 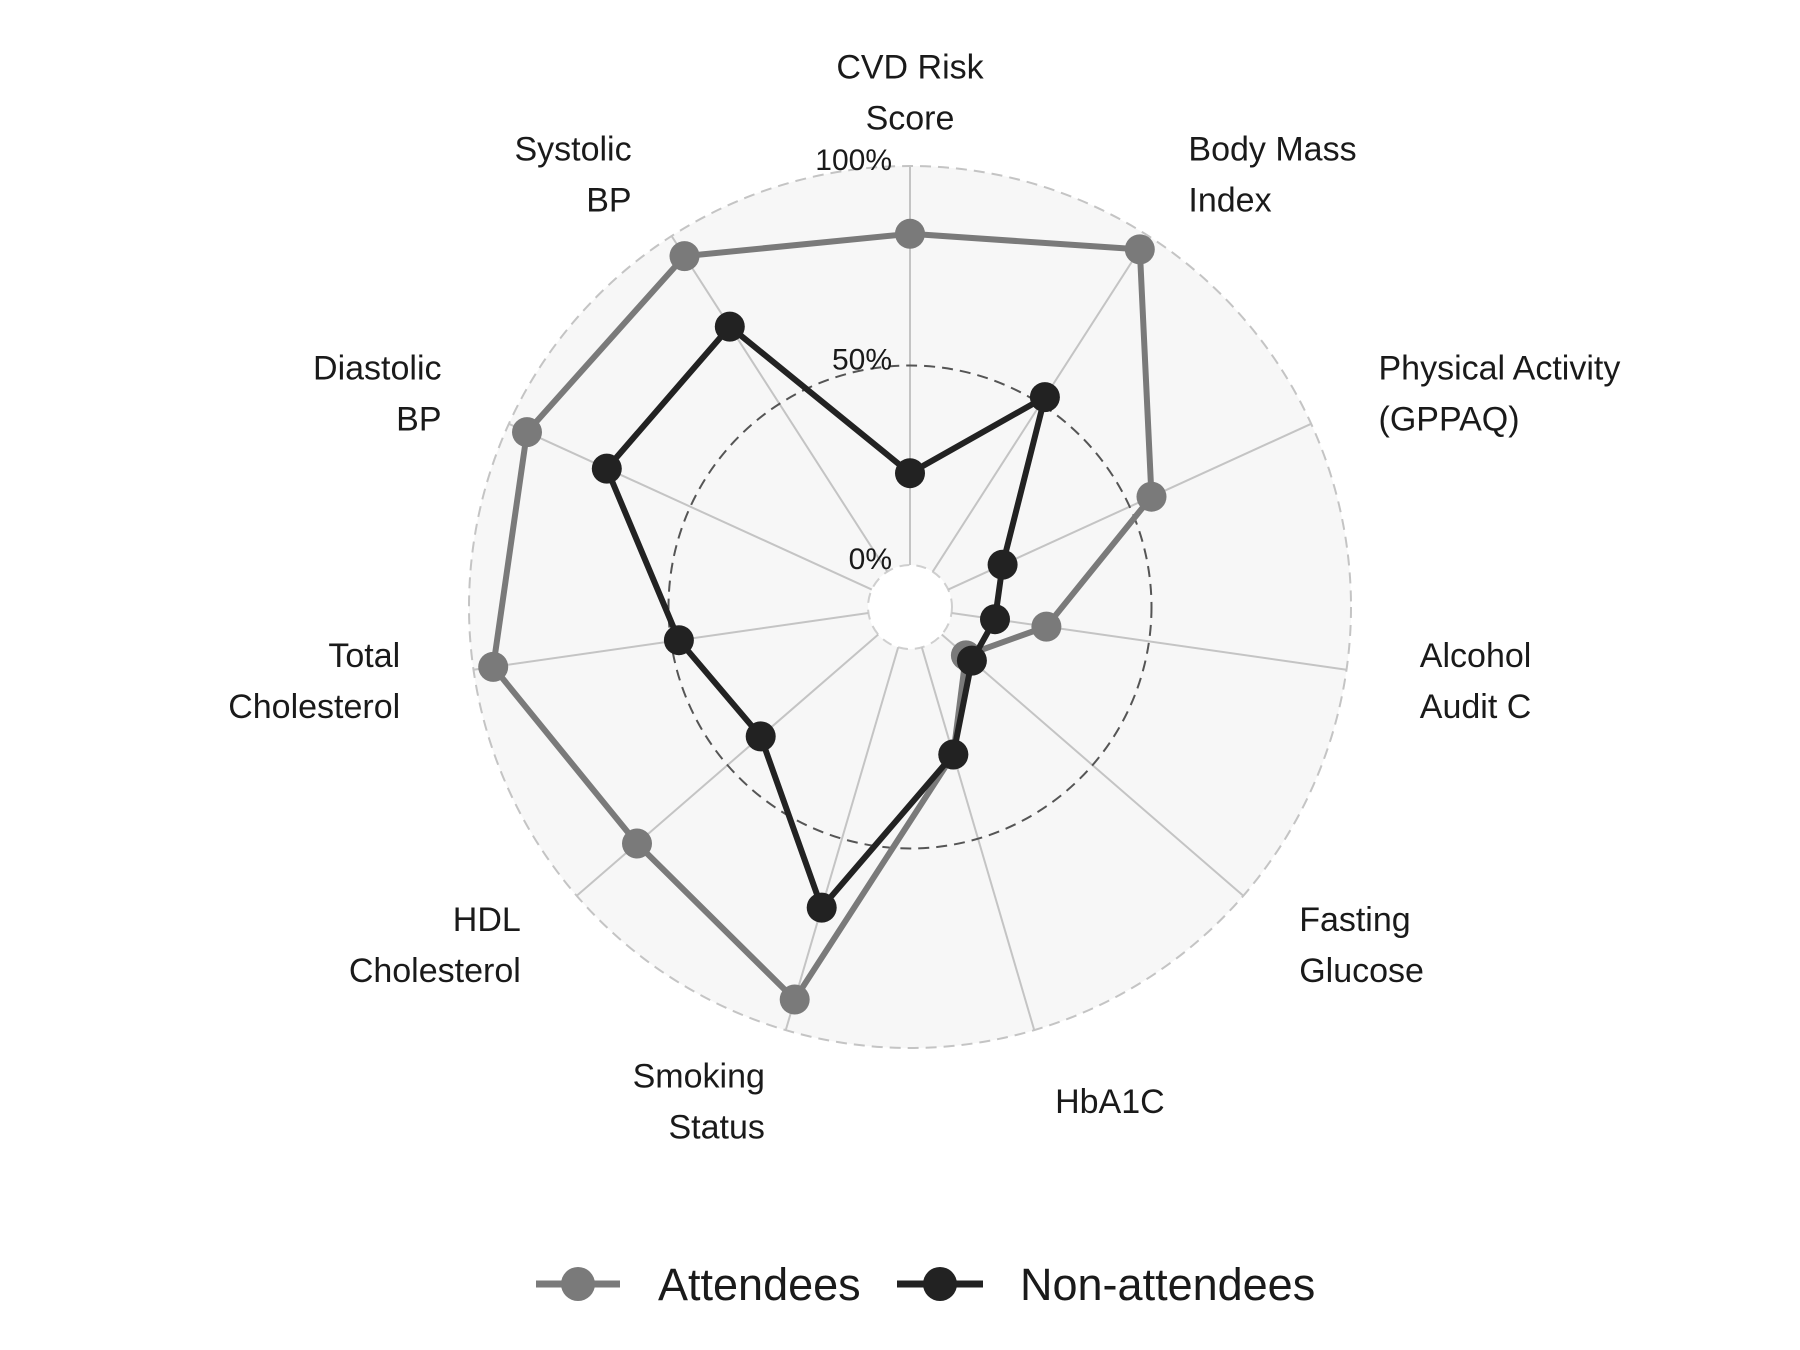 What do you see at coordinates (1476, 681) in the screenshot?
I see `axis-label-alcohol-audit-c: Alcohol Audit C` at bounding box center [1476, 681].